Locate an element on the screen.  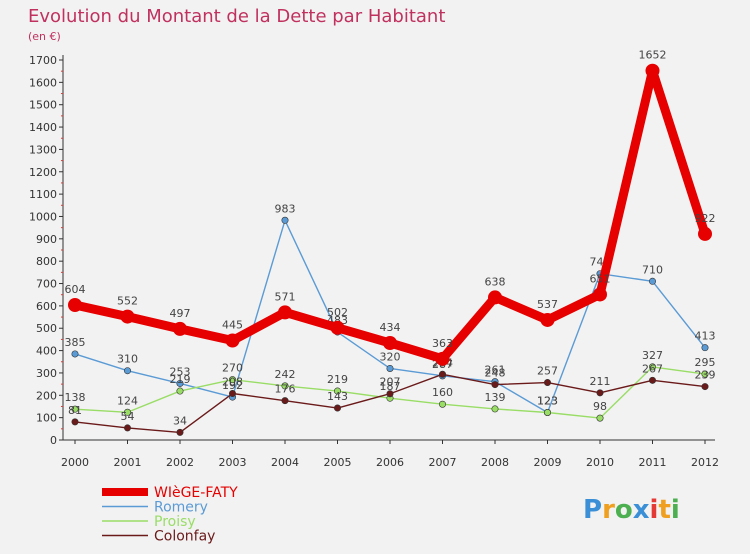
x-tick-label: 2002 is located at coordinates (180, 462).